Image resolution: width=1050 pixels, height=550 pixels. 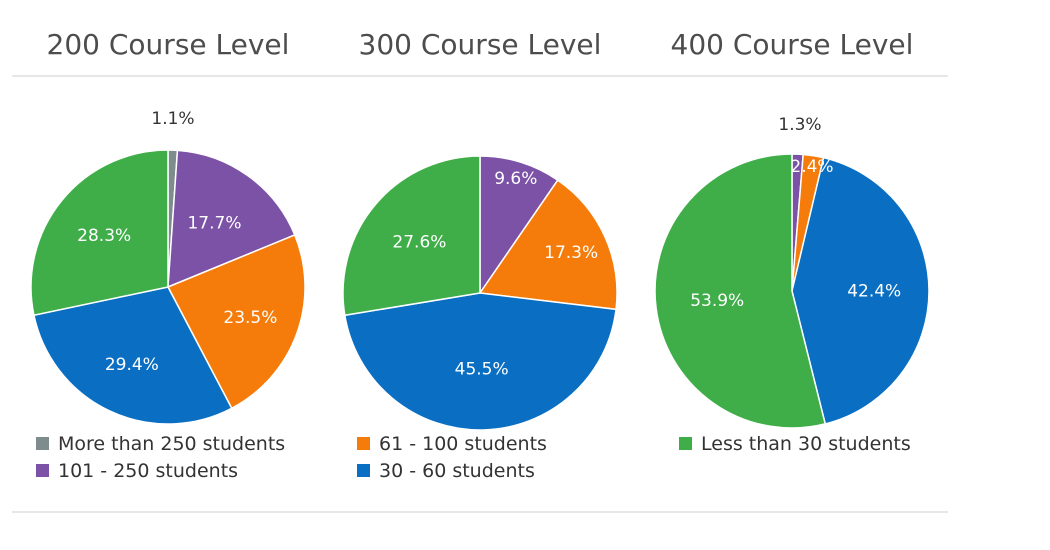 I want to click on pie-1-label-lt30: 28.3%, so click(x=104, y=236).